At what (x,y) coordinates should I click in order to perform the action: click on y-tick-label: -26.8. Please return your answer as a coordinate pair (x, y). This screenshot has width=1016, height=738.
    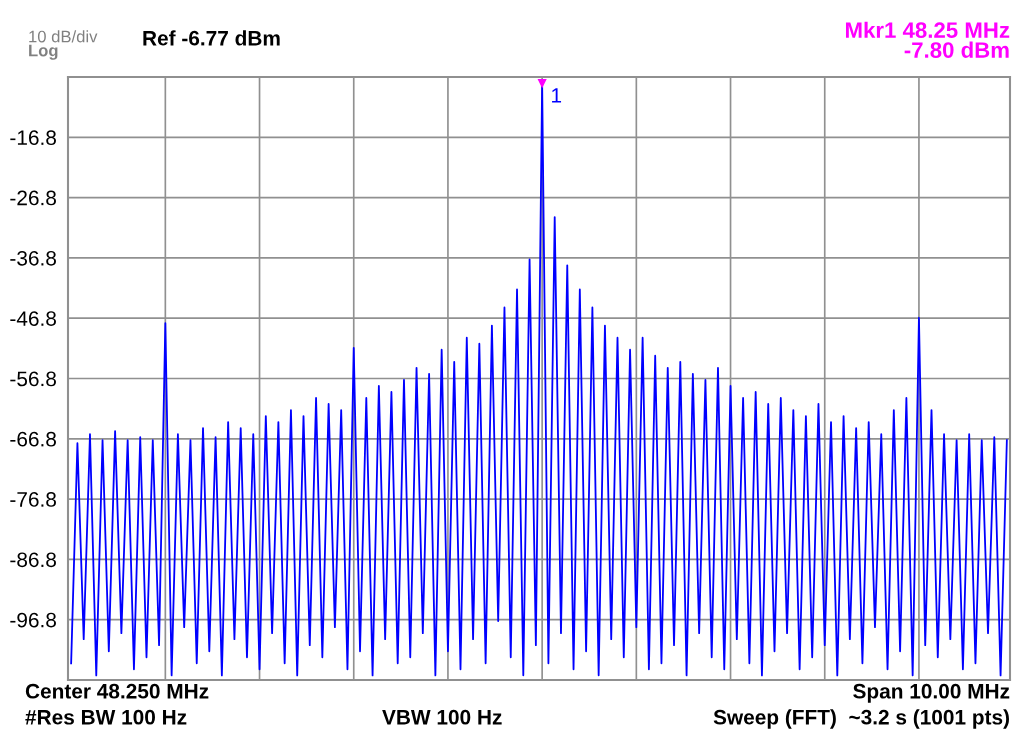
    Looking at the image, I should click on (33, 198).